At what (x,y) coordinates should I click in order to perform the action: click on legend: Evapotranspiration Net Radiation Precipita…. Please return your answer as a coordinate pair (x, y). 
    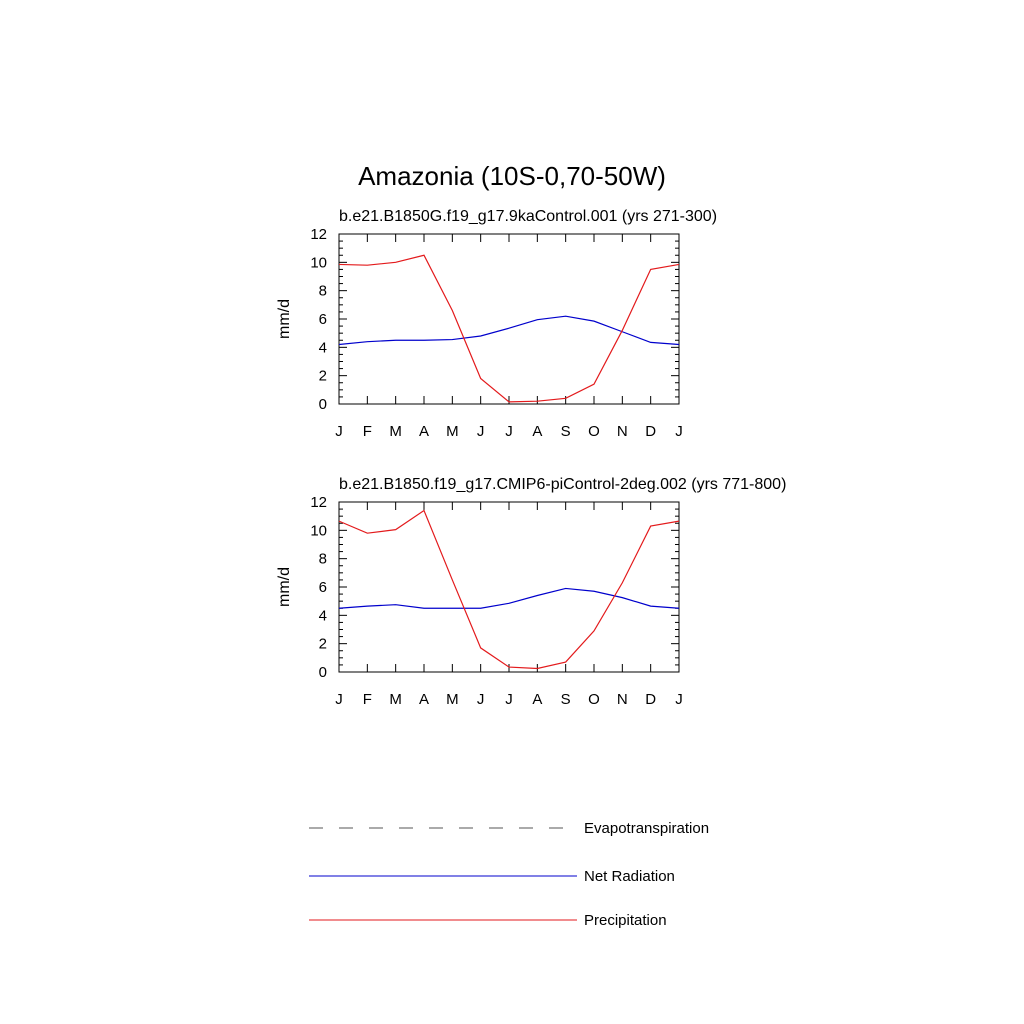
    Looking at the image, I should click on (509, 874).